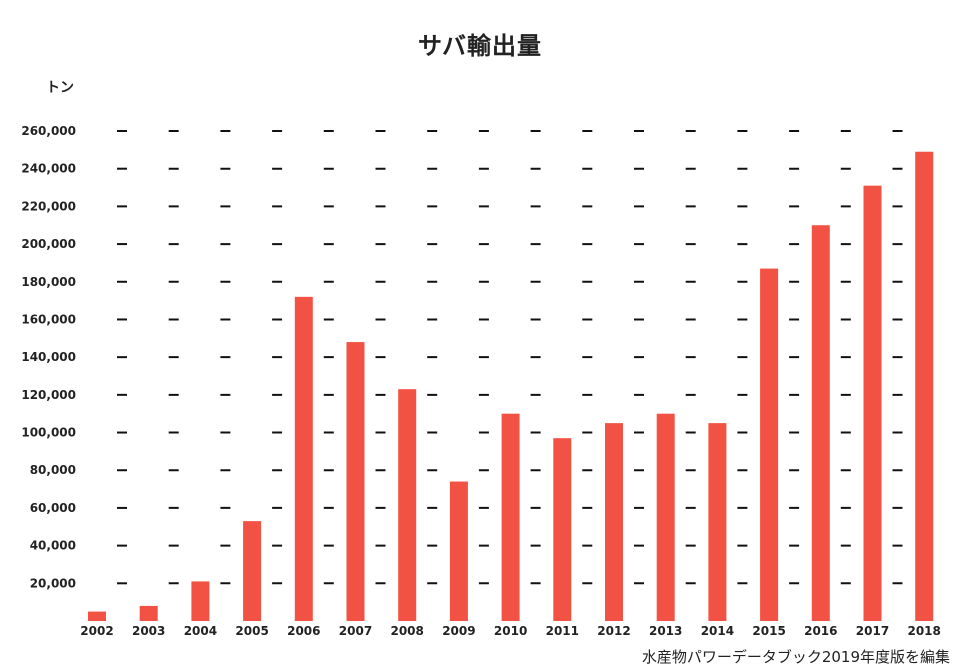  What do you see at coordinates (48, 244) in the screenshot?
I see `y-tick-label: 200,000` at bounding box center [48, 244].